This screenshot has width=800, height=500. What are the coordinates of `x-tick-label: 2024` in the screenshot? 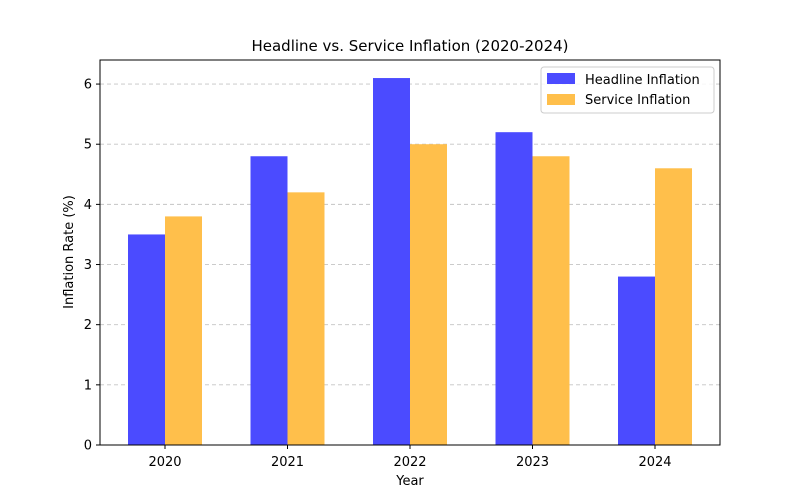 It's located at (654, 462).